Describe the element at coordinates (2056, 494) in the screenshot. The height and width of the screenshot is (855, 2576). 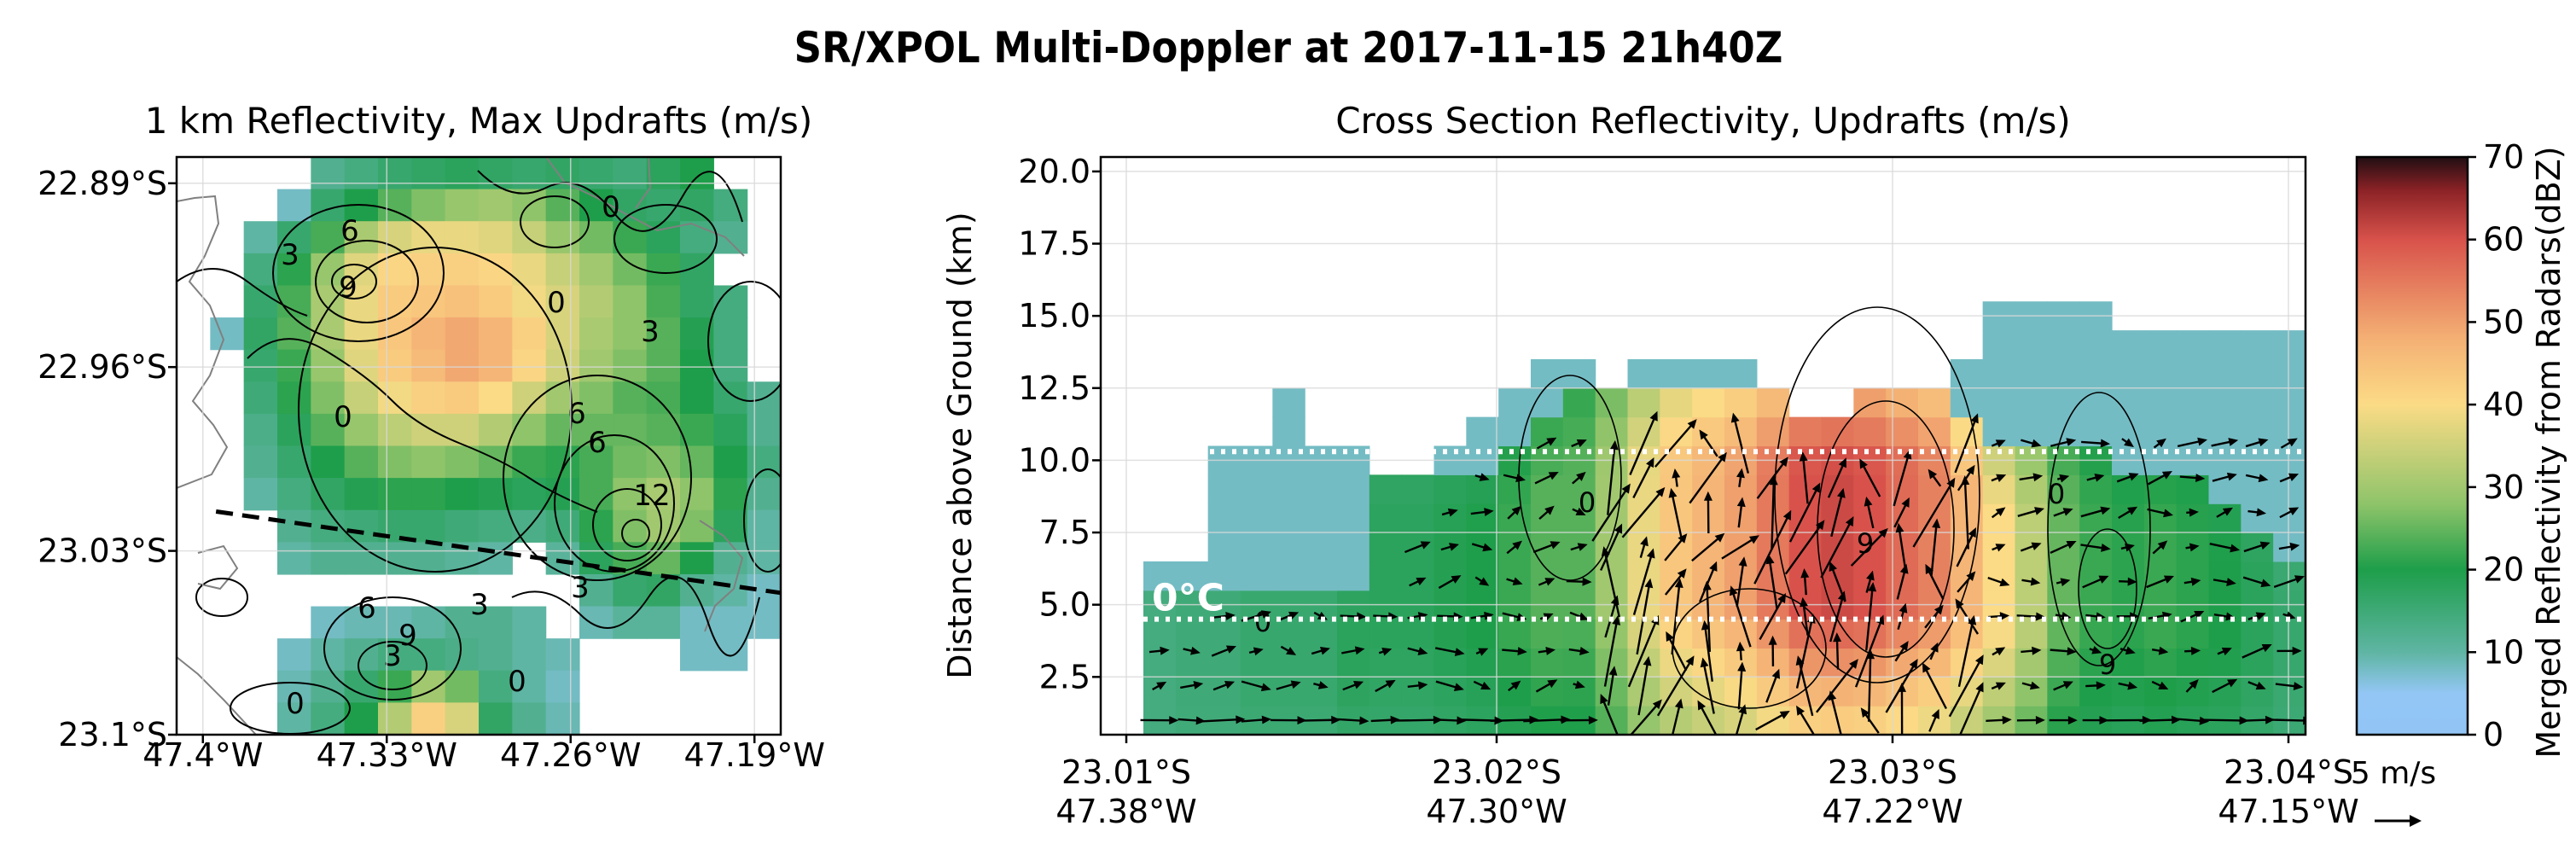
I see `section-contour-label: 0` at that location.